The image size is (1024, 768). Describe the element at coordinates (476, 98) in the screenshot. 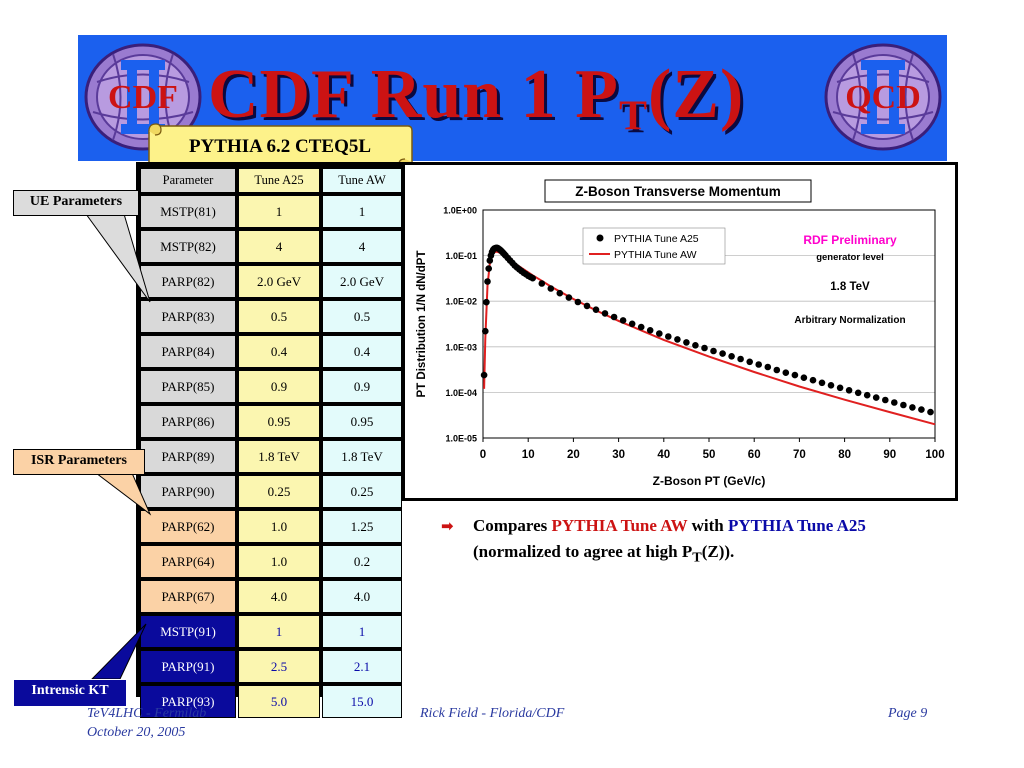

I see `page-title: CDF Run 1 PT(Z)` at that location.